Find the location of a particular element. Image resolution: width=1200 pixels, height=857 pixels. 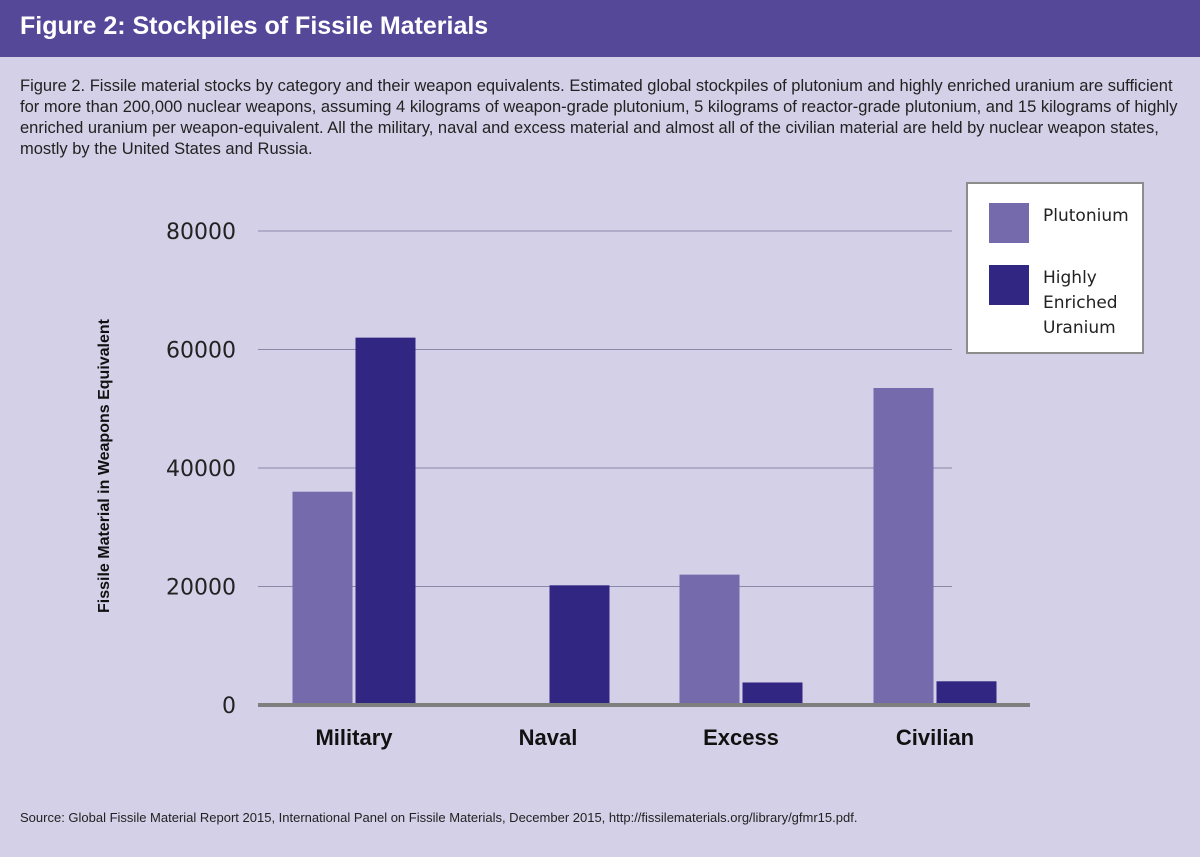

y-tick-label: 20000 is located at coordinates (201, 588).